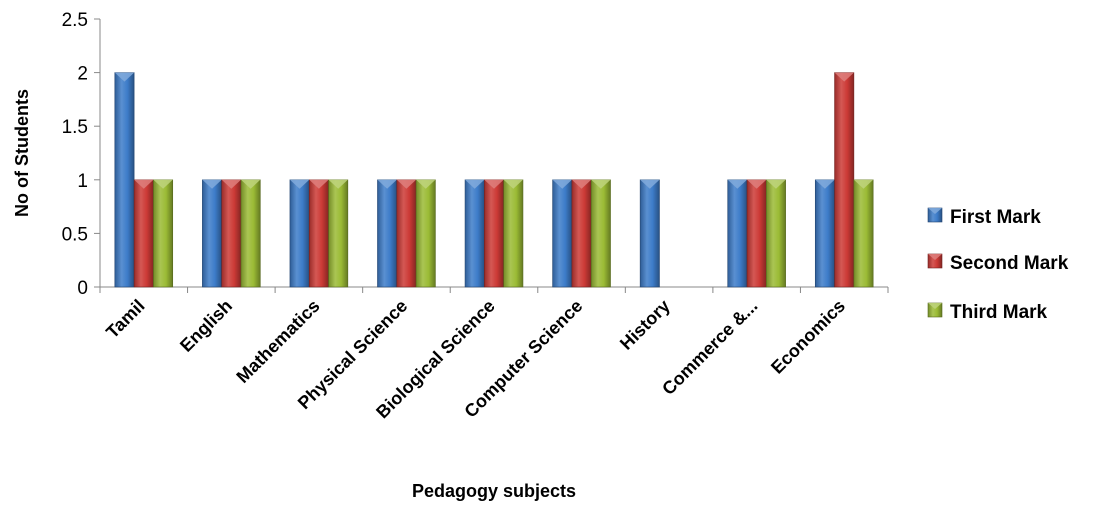  I want to click on bar-third-mark-computer-science, so click(600, 233).